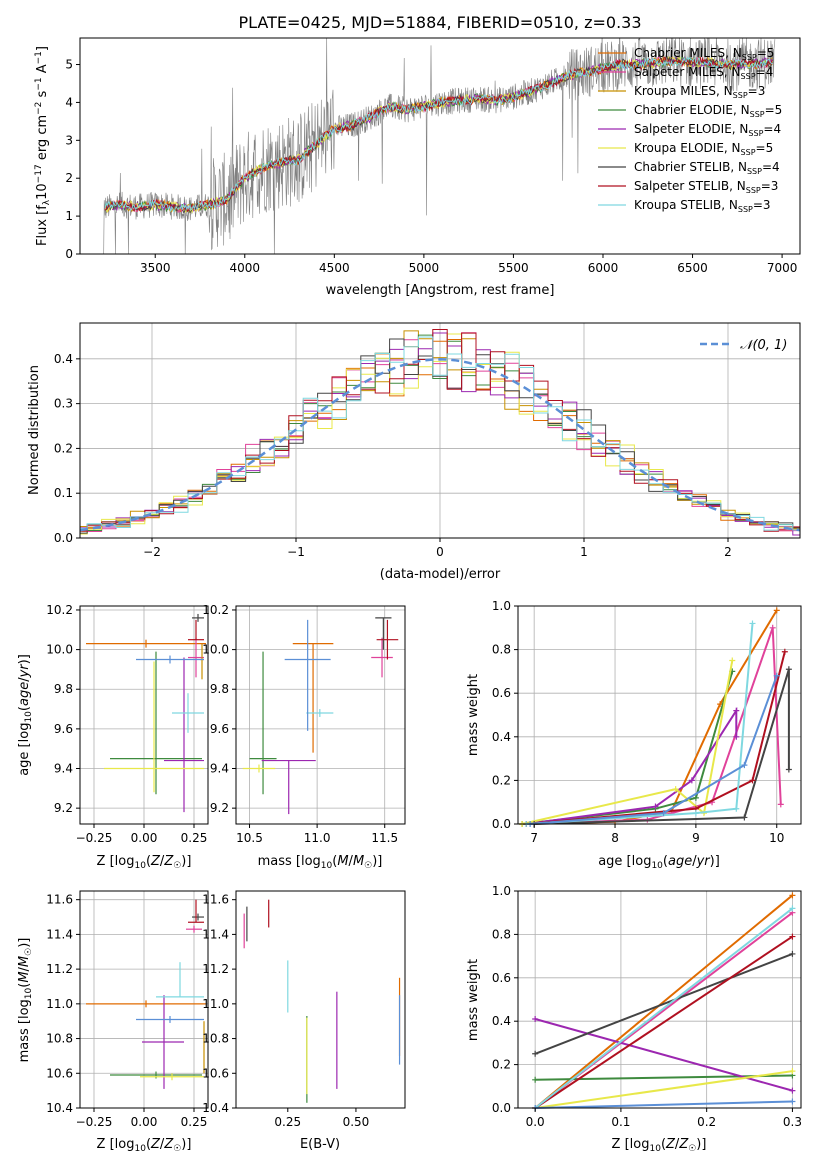 The width and height of the screenshot is (819, 1170). Describe the element at coordinates (63, 448) in the screenshot. I see `residuals-ytick-label-2: 0.2` at that location.